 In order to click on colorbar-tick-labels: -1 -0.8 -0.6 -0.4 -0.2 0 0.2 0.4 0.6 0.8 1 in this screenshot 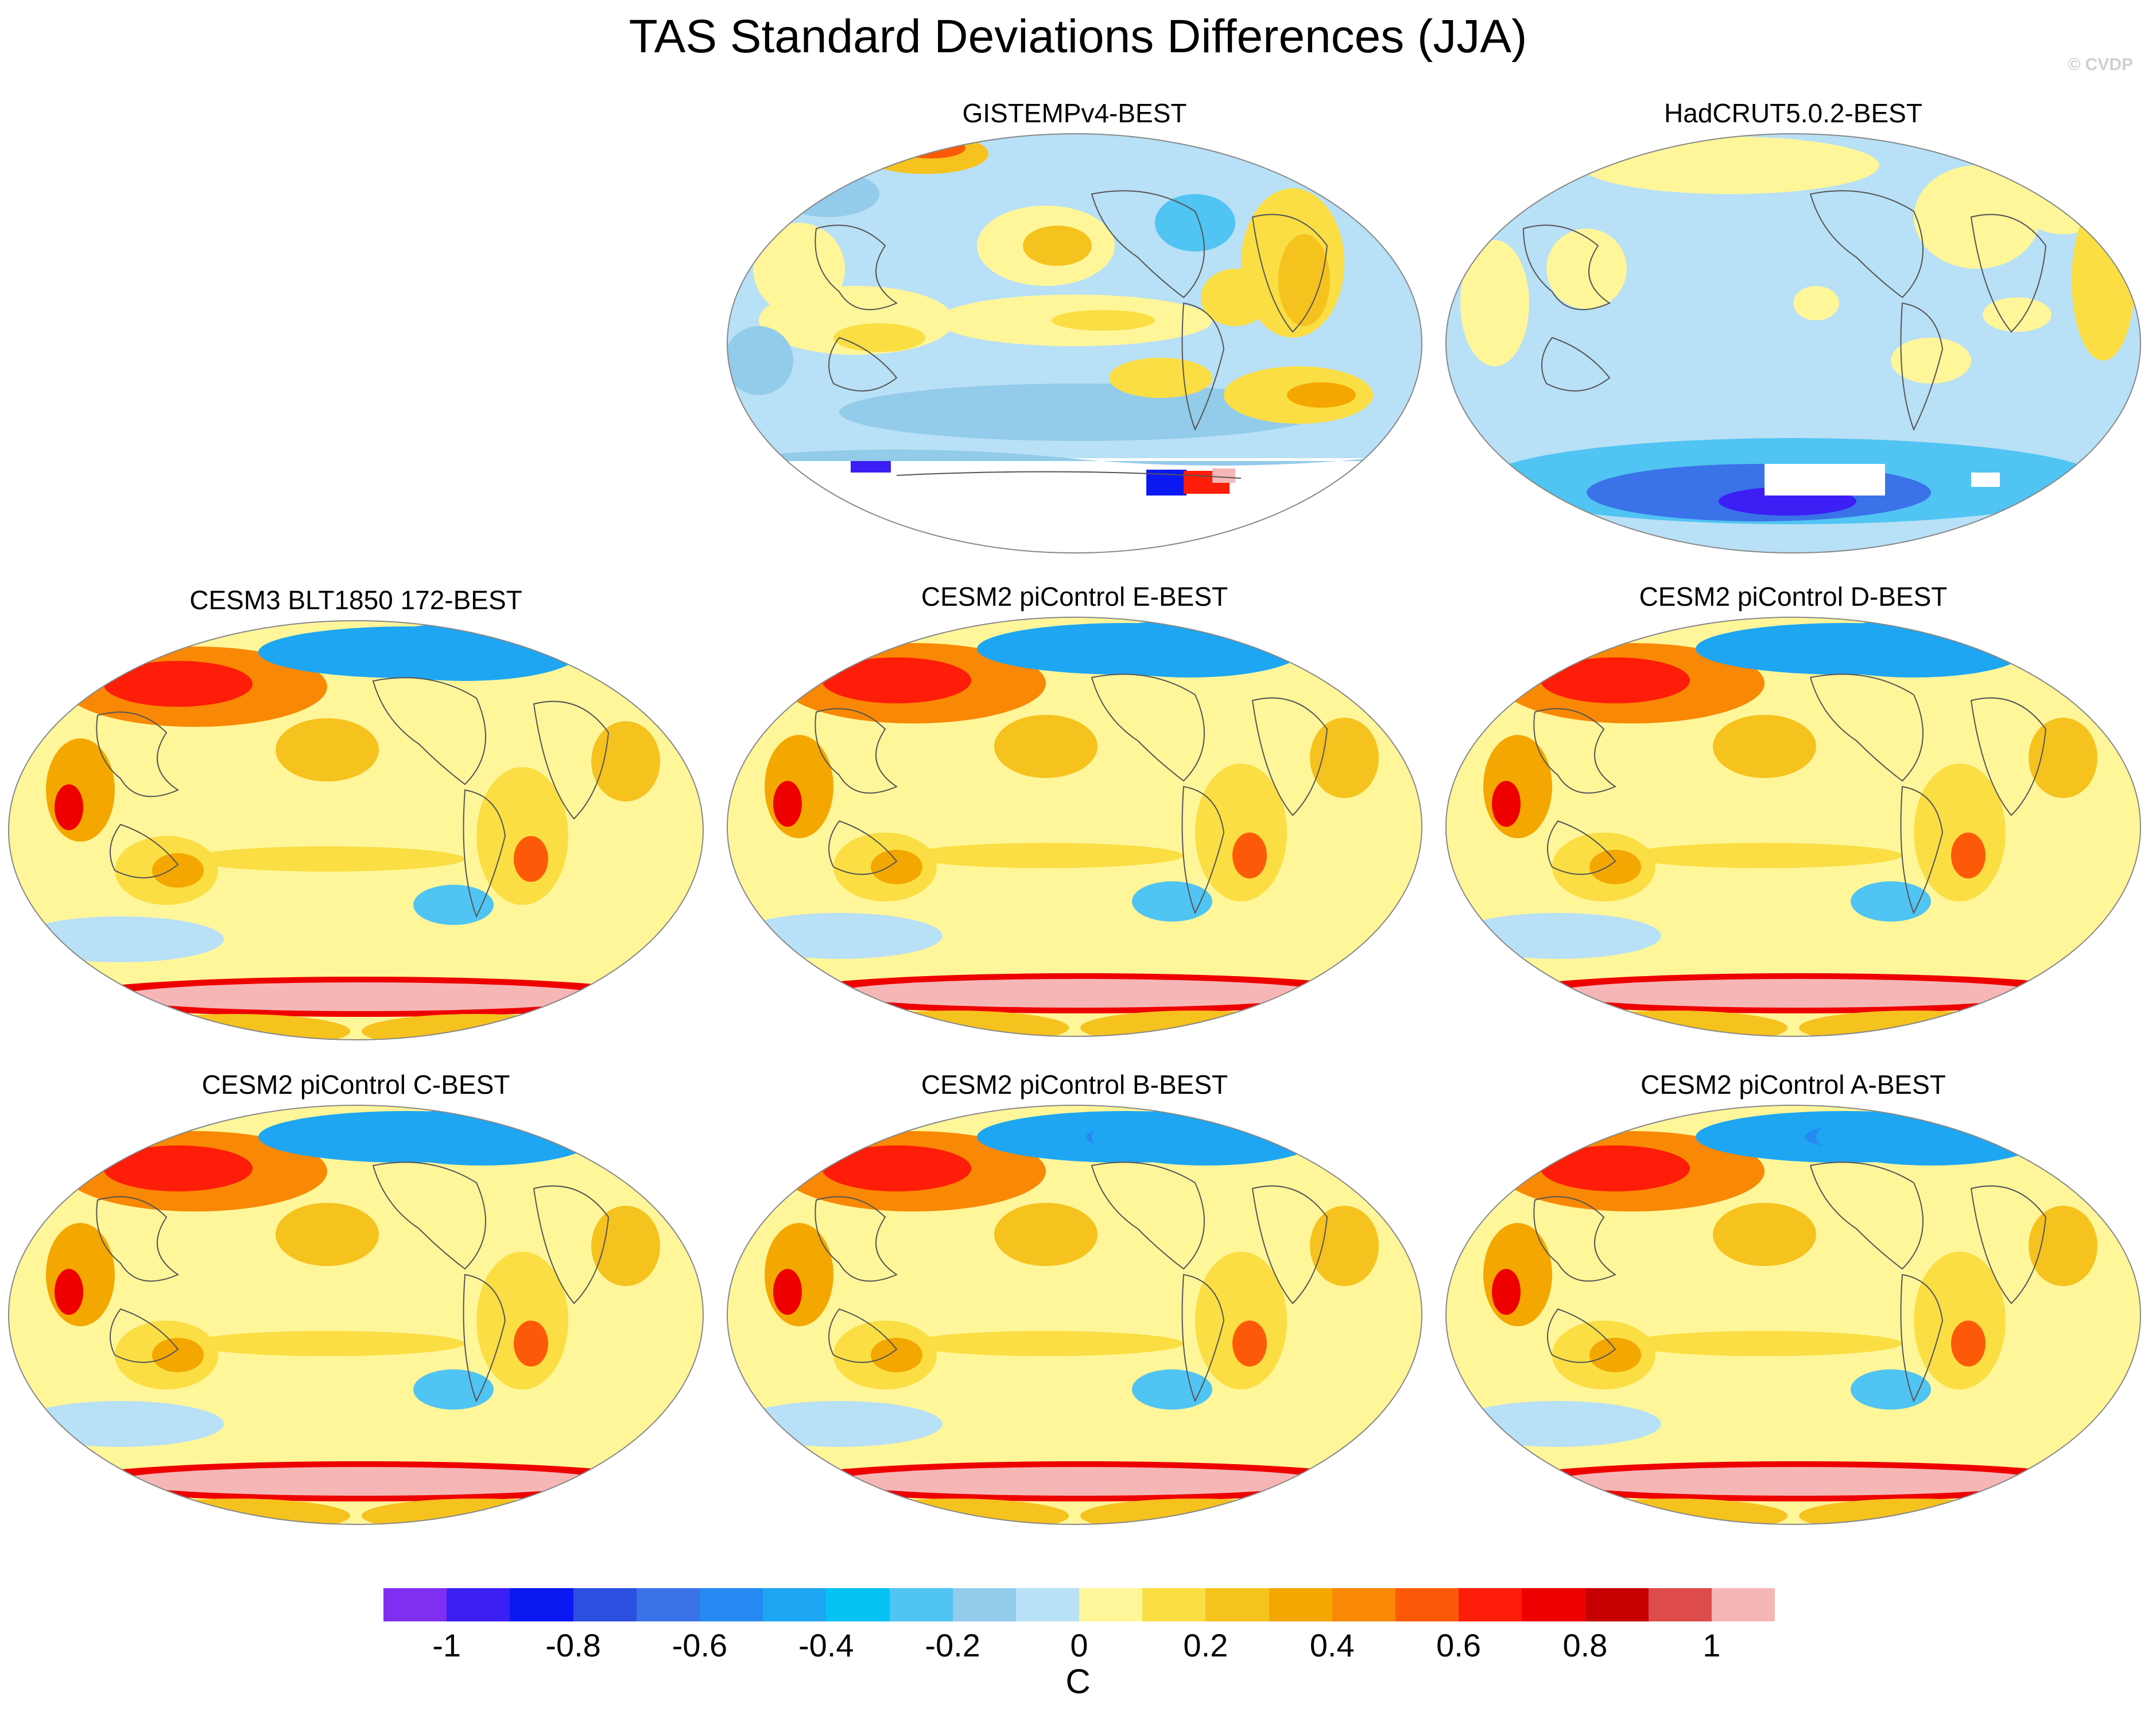, I will do `click(1078, 1647)`.